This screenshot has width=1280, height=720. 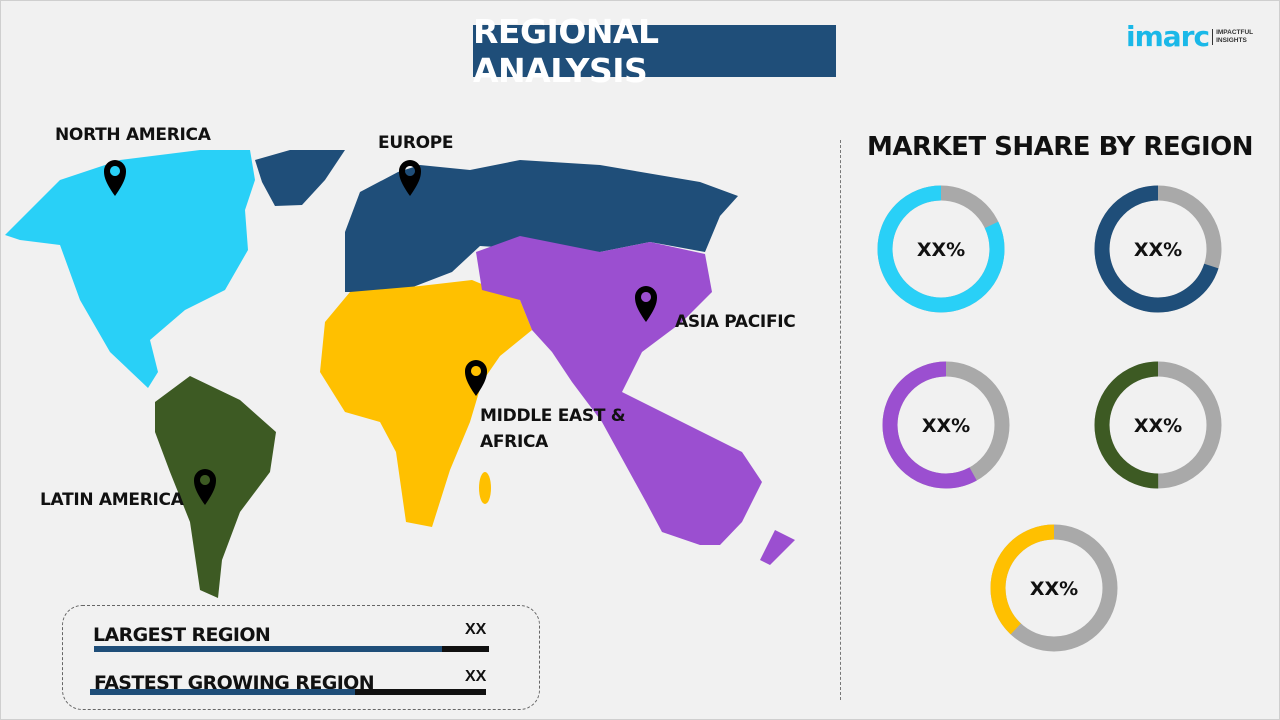 What do you see at coordinates (223, 692) in the screenshot?
I see `fastest-region-bar-fill` at bounding box center [223, 692].